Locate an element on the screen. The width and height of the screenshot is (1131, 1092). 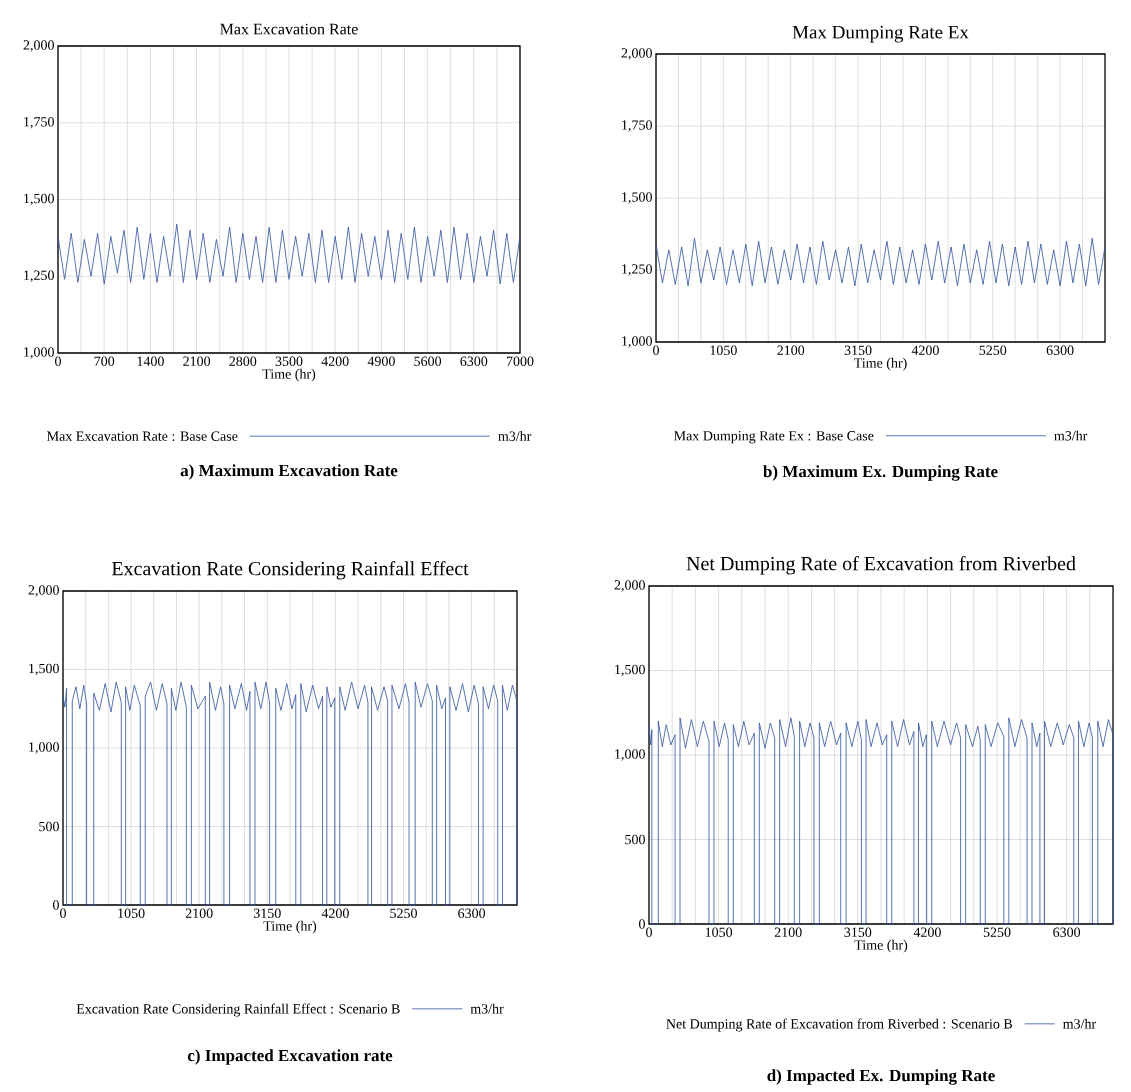
chart-title: Max Dumping Rate Ex is located at coordinates (880, 34).